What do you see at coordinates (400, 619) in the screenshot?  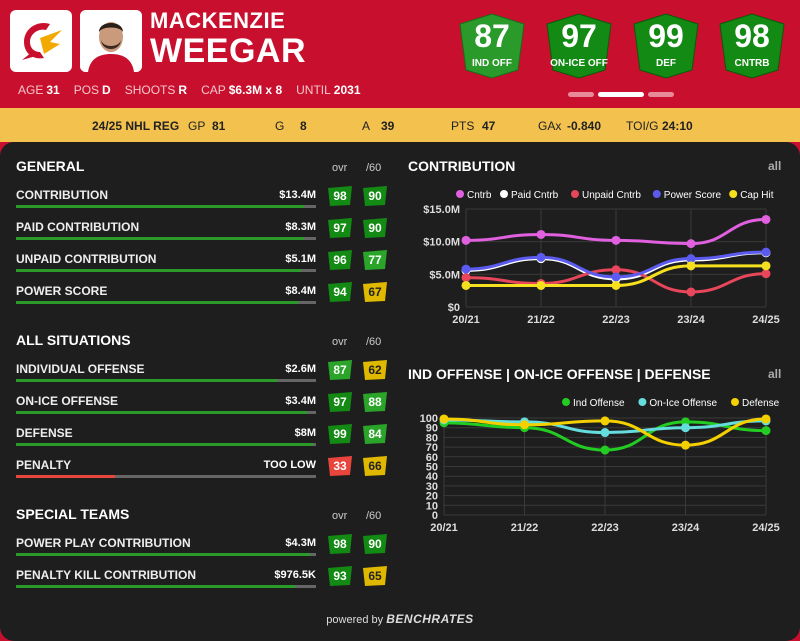 I see `footer: powered by BENCHRATES` at bounding box center [400, 619].